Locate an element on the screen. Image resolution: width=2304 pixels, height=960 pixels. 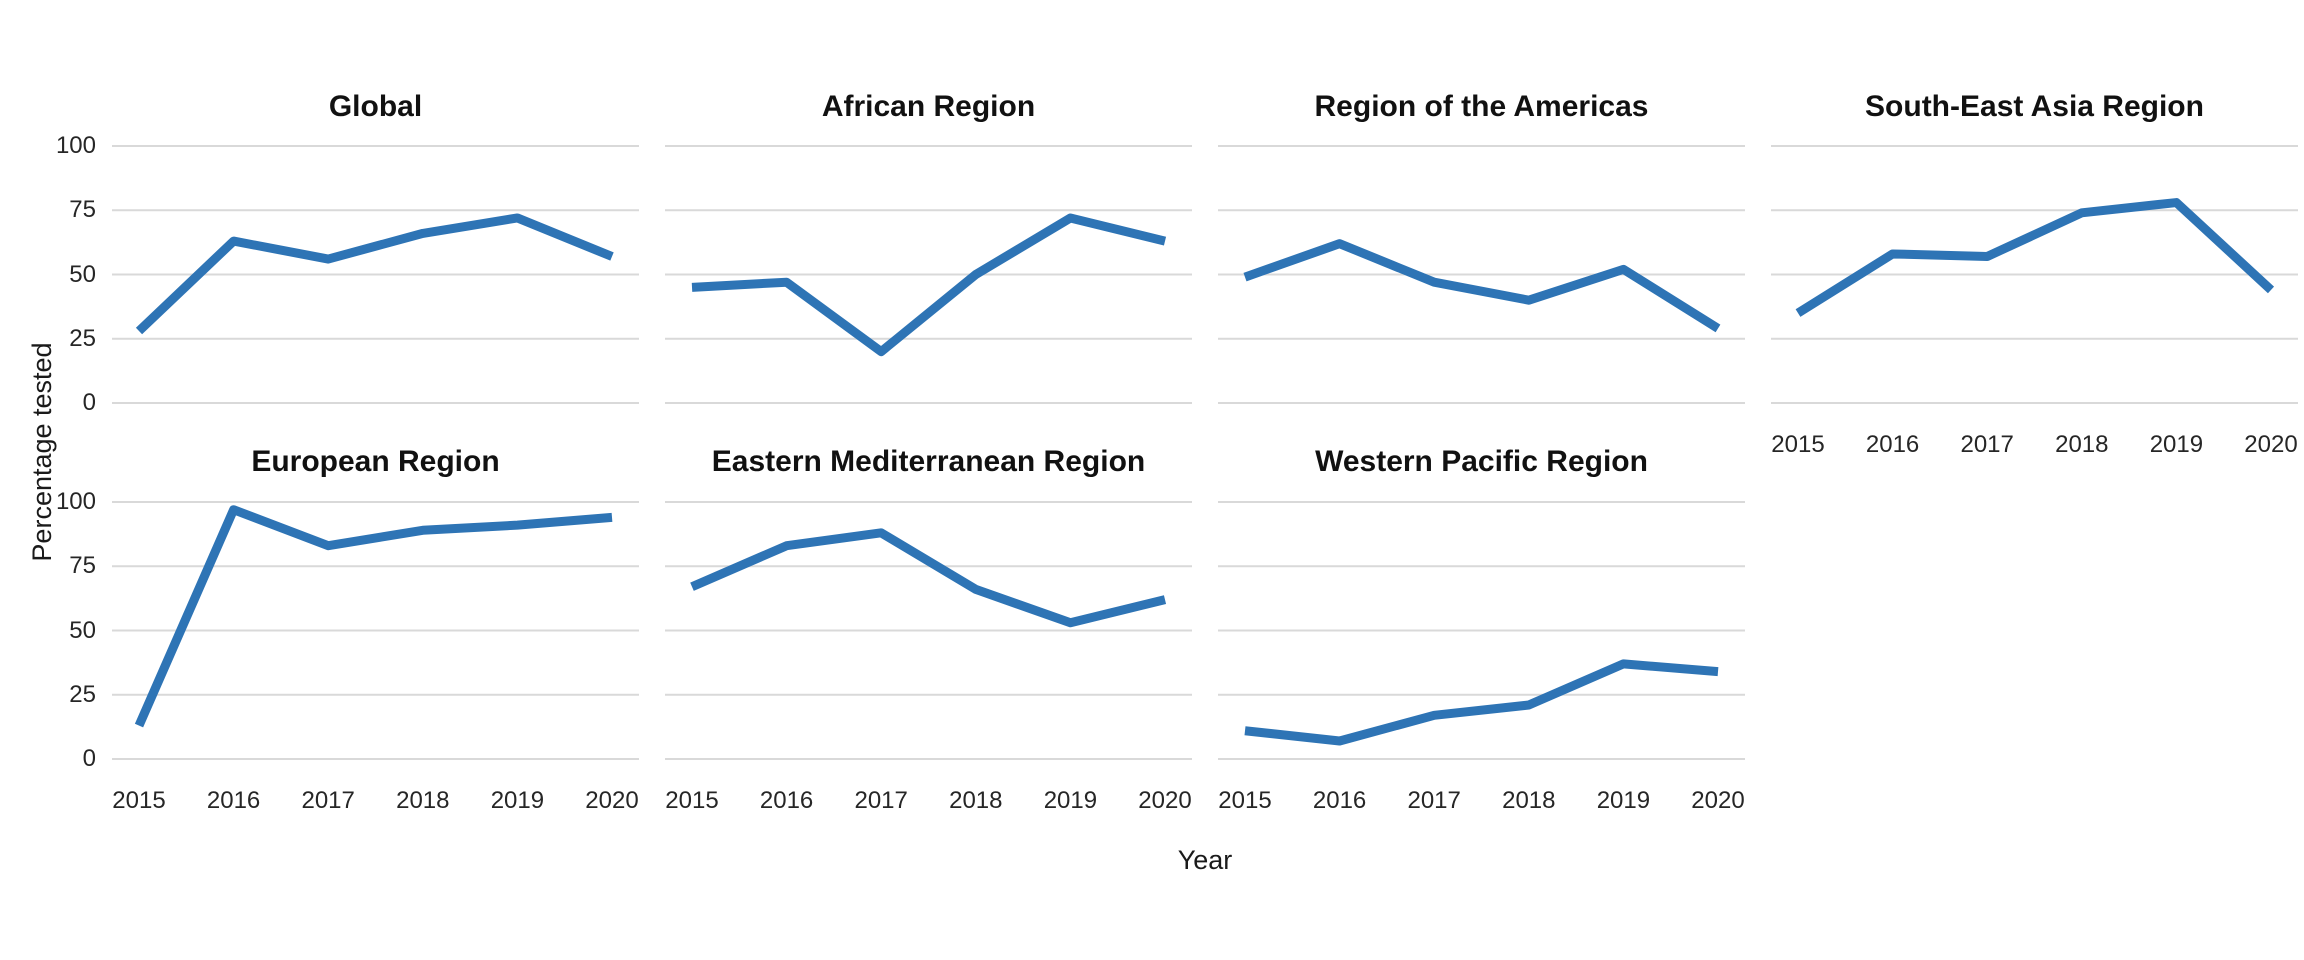
facet-title: African Region is located at coordinates (928, 106).